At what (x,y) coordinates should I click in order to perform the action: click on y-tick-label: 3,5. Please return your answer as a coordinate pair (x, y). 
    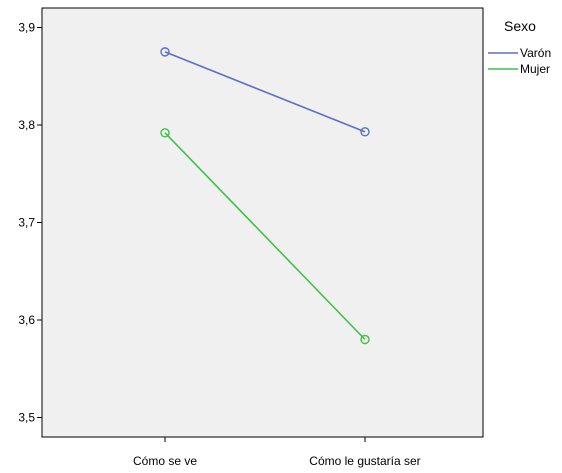
    Looking at the image, I should click on (26, 418).